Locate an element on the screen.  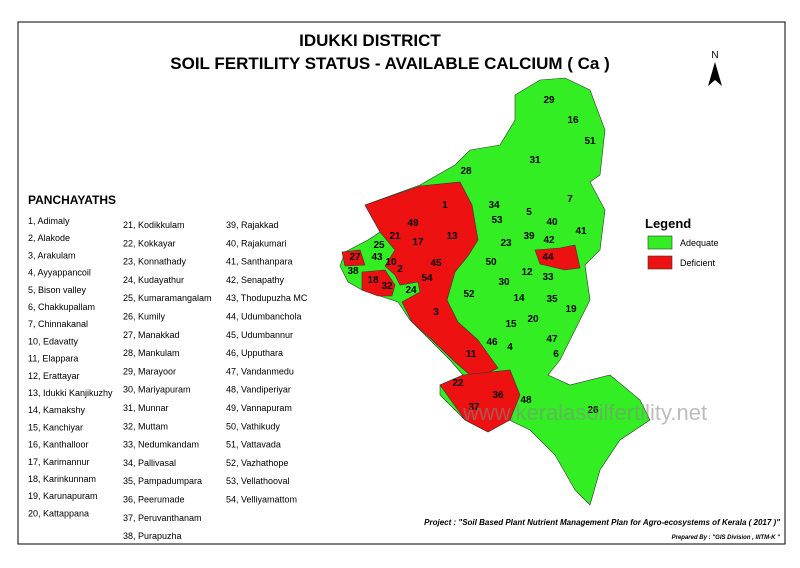
north-arrow: N is located at coordinates (715, 68).